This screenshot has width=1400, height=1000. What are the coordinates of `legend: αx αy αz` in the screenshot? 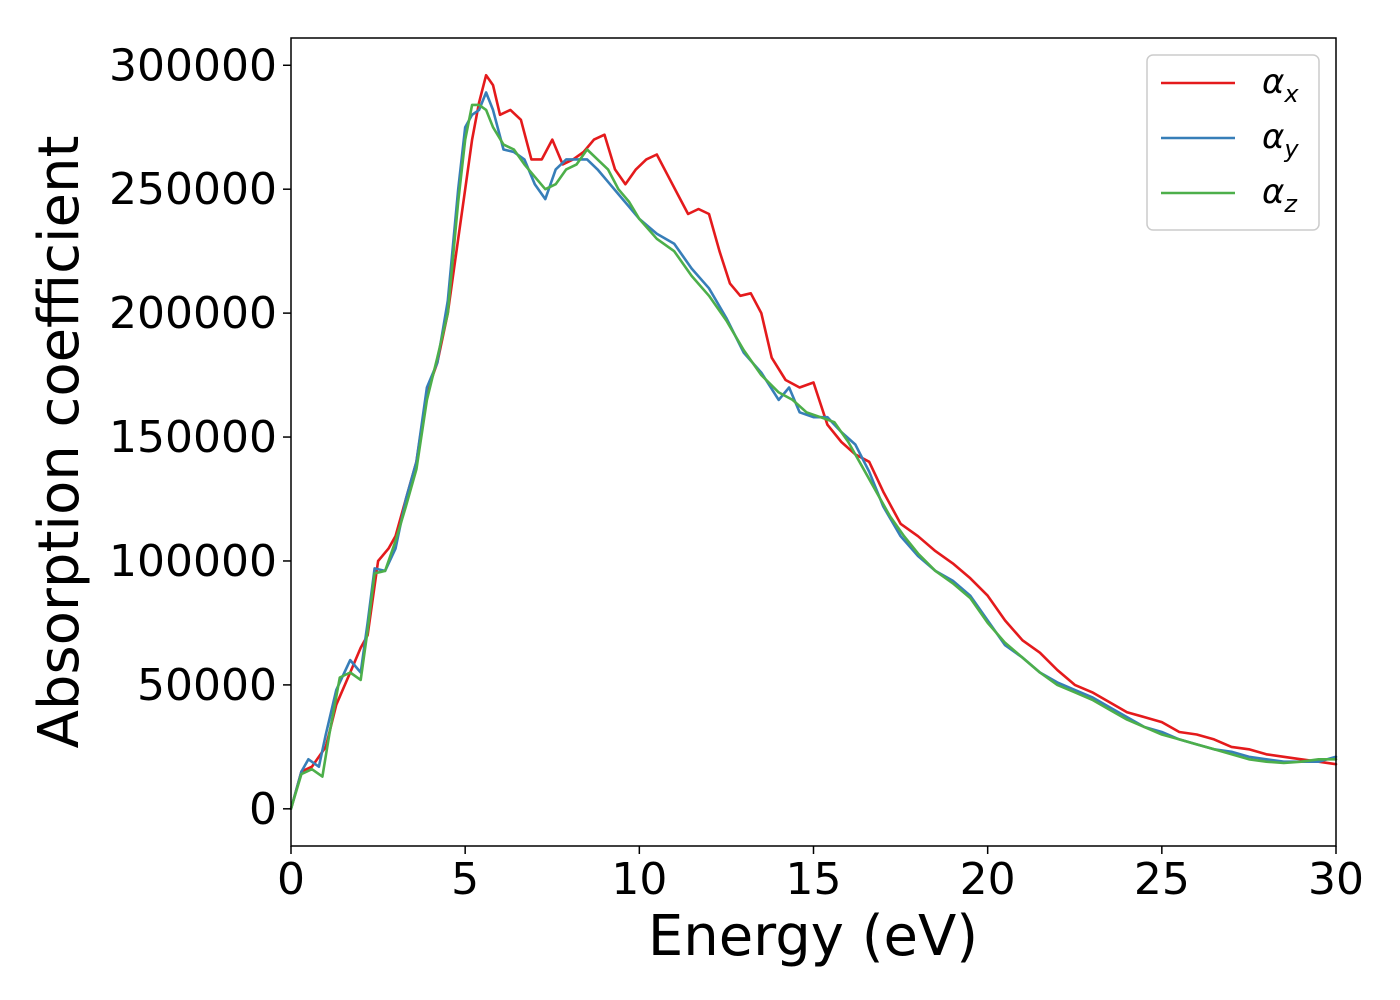 It's located at (1233, 142).